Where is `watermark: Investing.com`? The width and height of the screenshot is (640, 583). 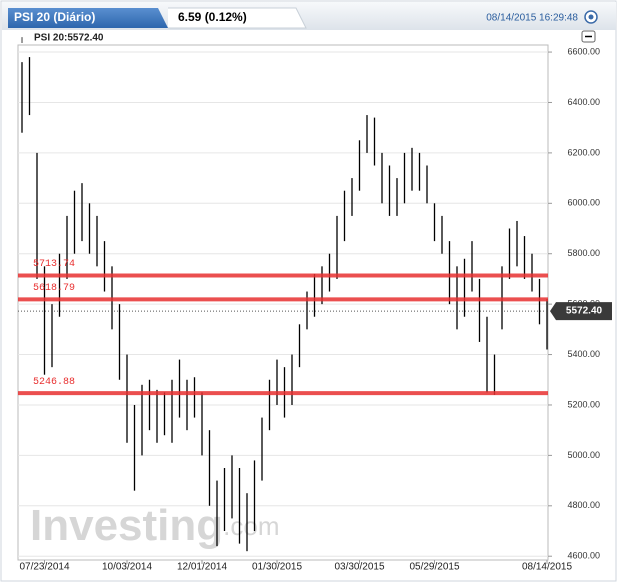 watermark: Investing.com is located at coordinates (155, 525).